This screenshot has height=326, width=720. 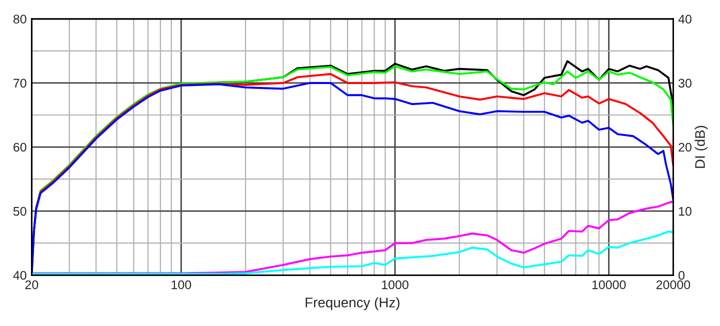 What do you see at coordinates (685, 211) in the screenshot?
I see `y2-tick-label: 10` at bounding box center [685, 211].